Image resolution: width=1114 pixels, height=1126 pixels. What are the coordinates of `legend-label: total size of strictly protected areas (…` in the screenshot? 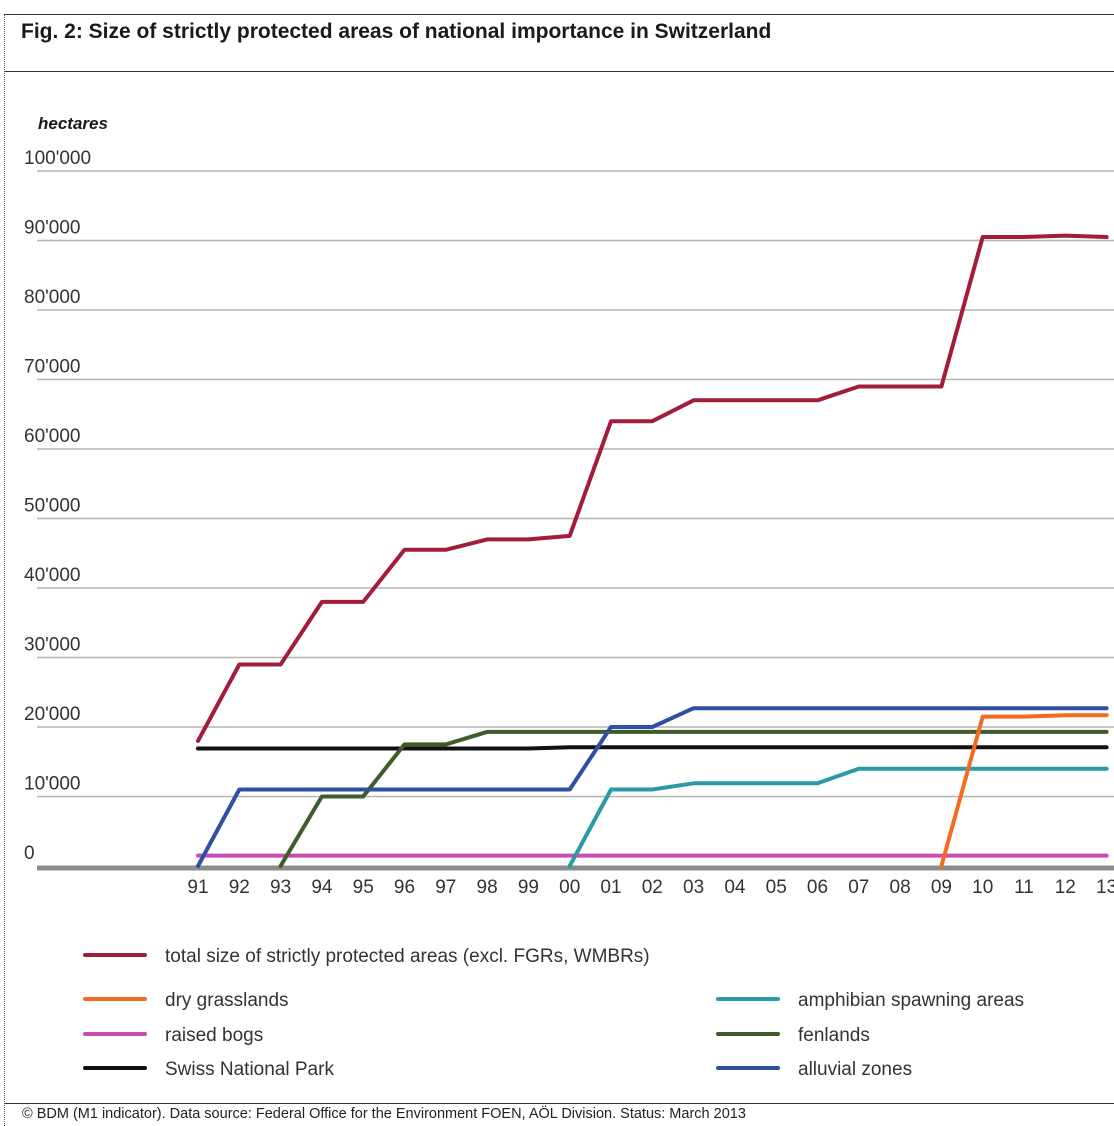 It's located at (407, 956).